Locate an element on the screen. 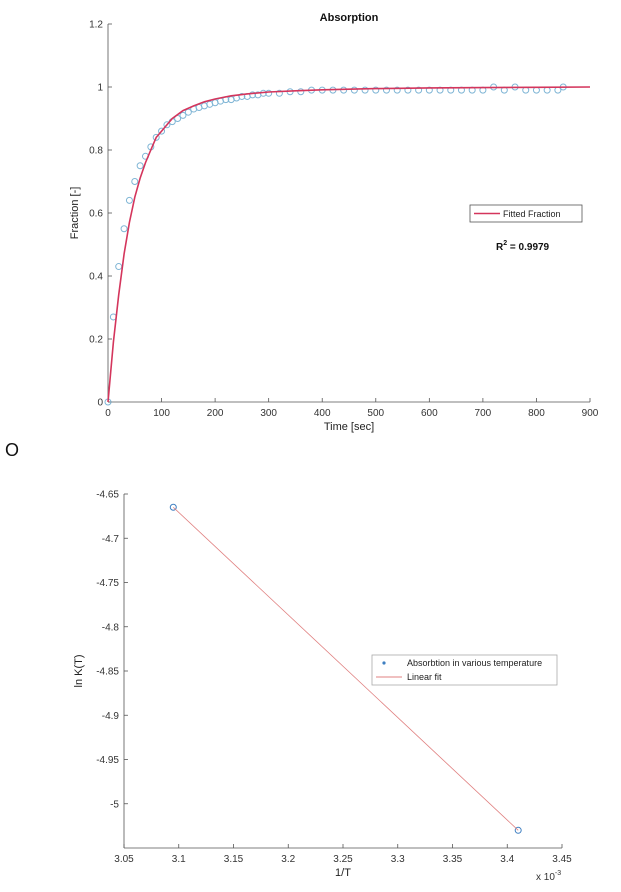 The height and width of the screenshot is (892, 621). x-tick-label: 3.25 is located at coordinates (343, 859).